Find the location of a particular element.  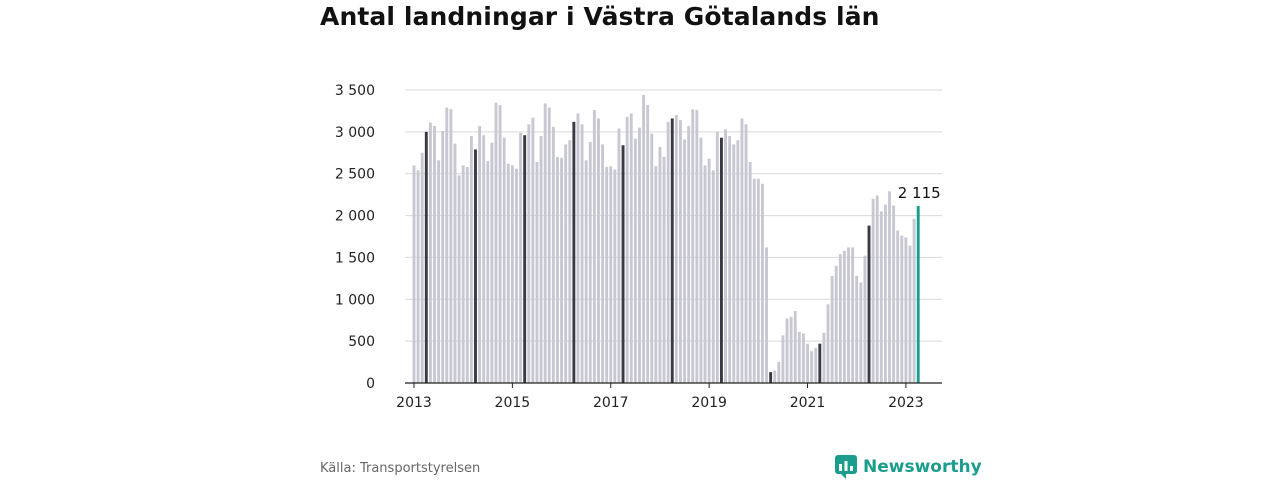

y-tick-label: 2 500 is located at coordinates (355, 175).